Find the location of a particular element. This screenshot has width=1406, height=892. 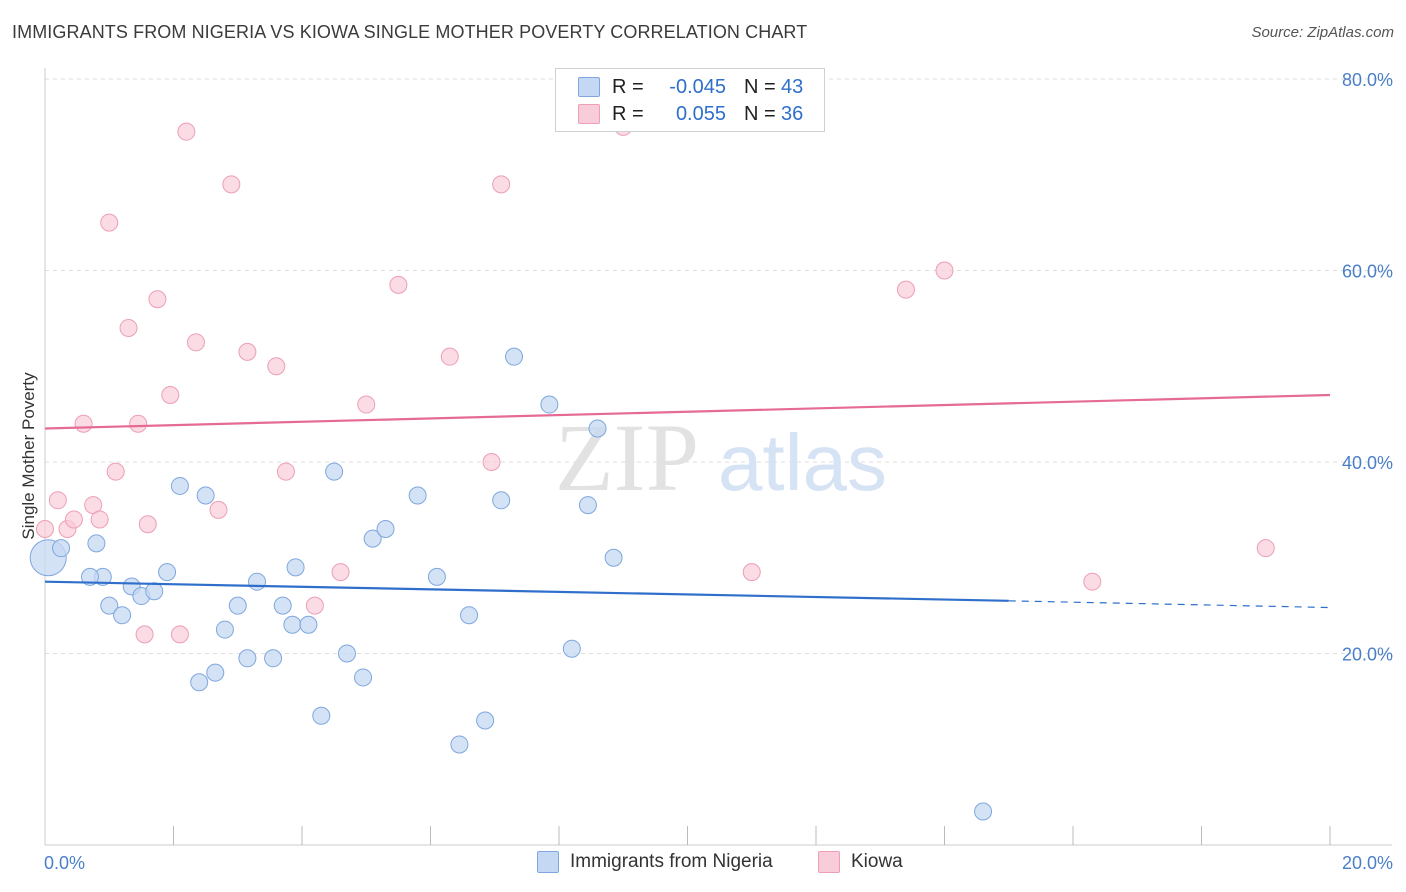

watermark-atlas: atlas is located at coordinates (802, 462).